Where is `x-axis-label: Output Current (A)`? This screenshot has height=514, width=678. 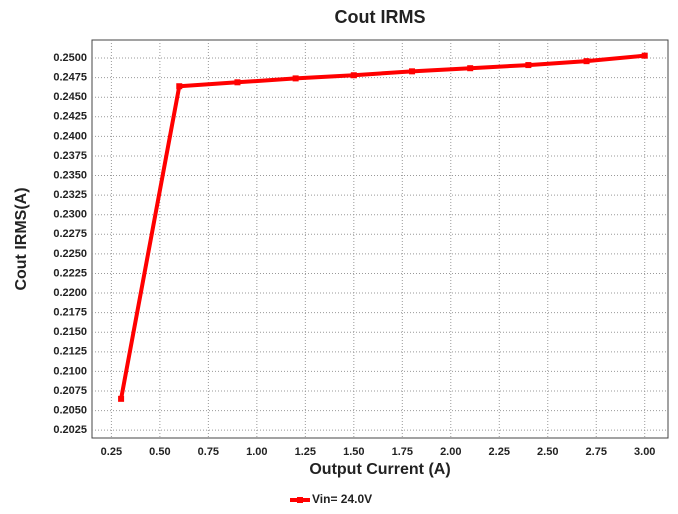 x-axis-label: Output Current (A) is located at coordinates (379, 469).